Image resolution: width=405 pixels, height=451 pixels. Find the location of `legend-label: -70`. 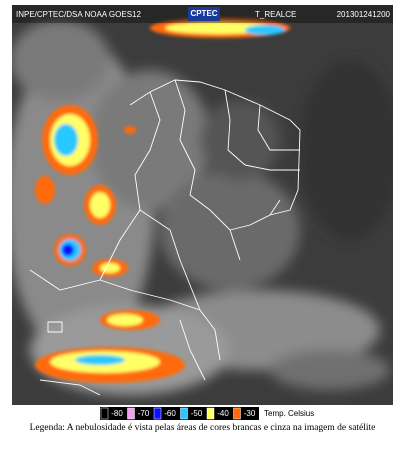

legend-label: -70 is located at coordinates (144, 413).